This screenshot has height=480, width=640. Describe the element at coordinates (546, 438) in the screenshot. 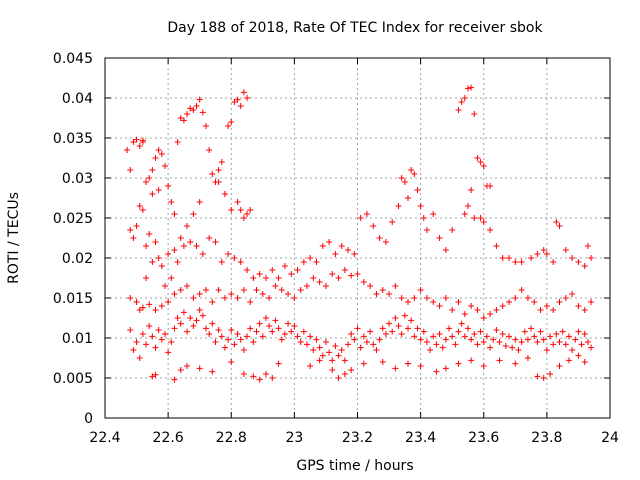

I see `x-tick-label: 23.8` at that location.